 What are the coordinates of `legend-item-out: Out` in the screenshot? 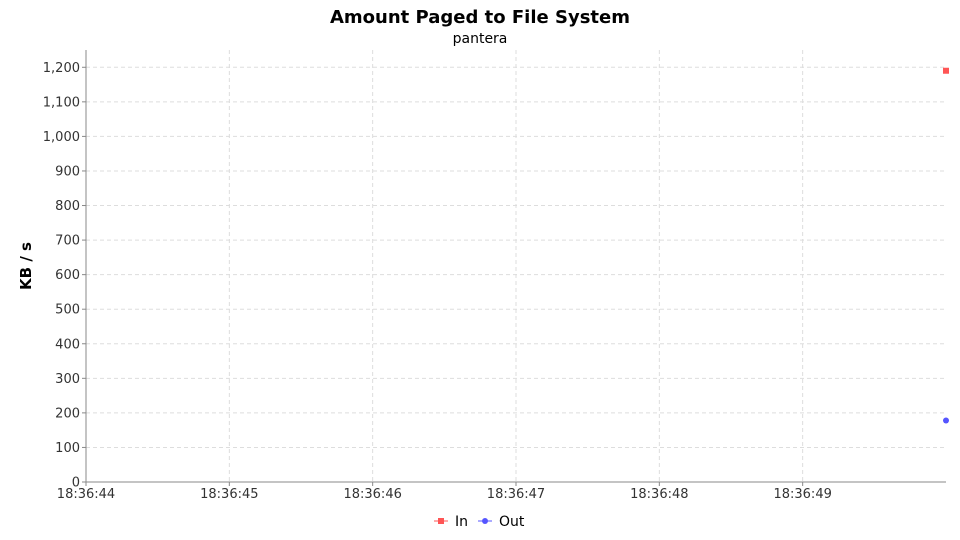 It's located at (501, 522).